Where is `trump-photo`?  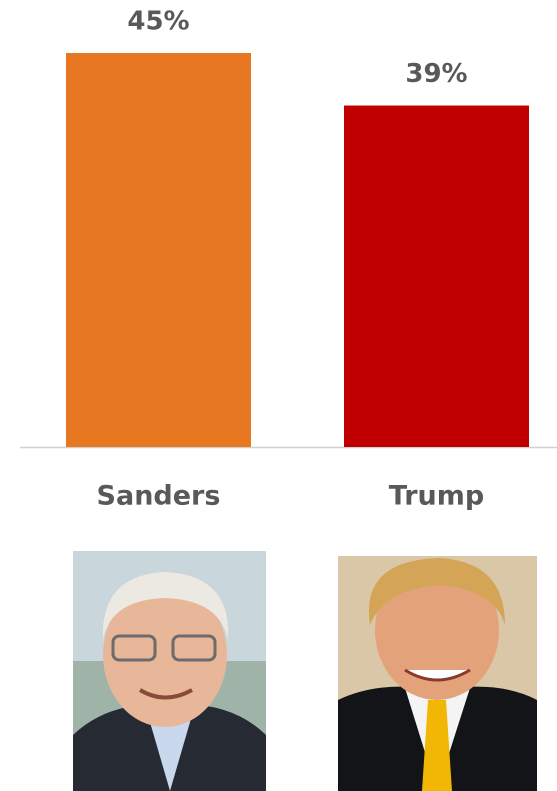
trump-photo is located at coordinates (437, 673).